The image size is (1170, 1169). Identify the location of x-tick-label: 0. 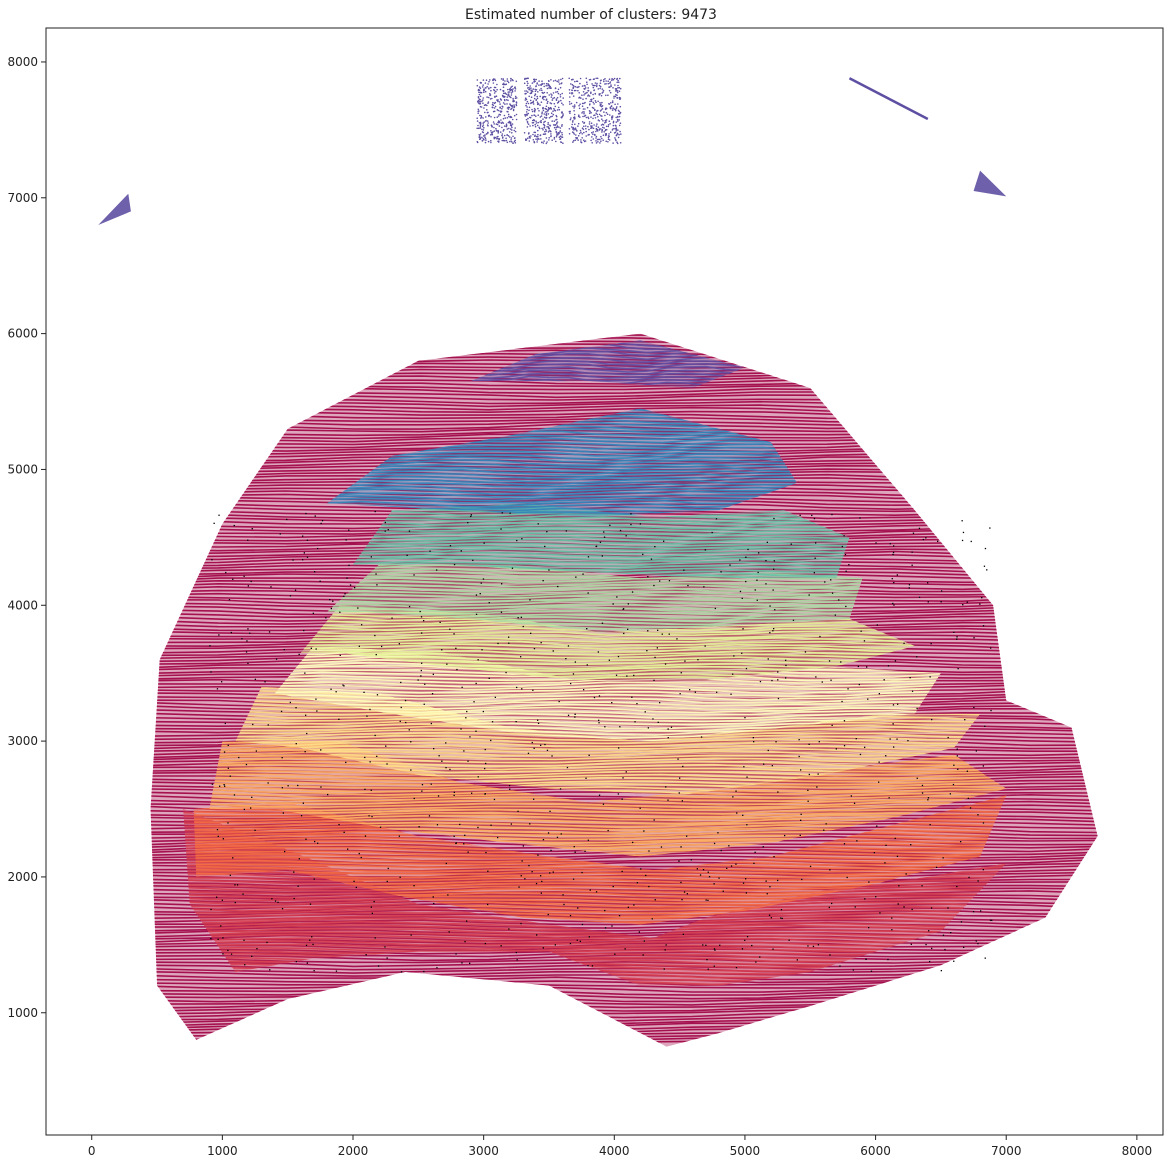
(92, 1151).